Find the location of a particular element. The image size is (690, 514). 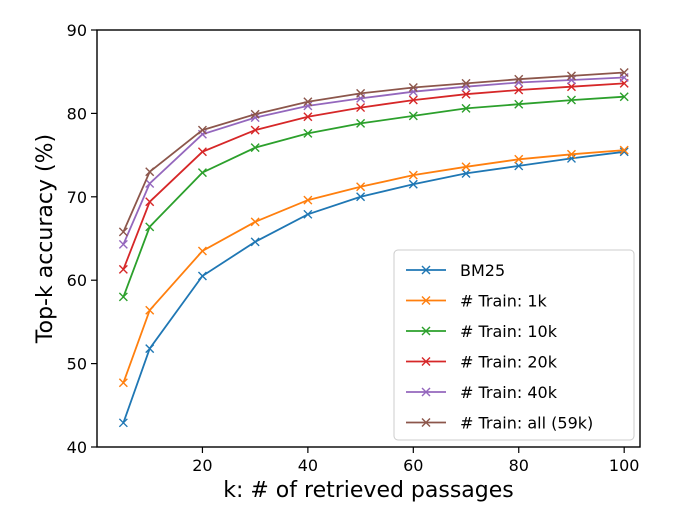

y-tick-label: 80 is located at coordinates (77, 113).